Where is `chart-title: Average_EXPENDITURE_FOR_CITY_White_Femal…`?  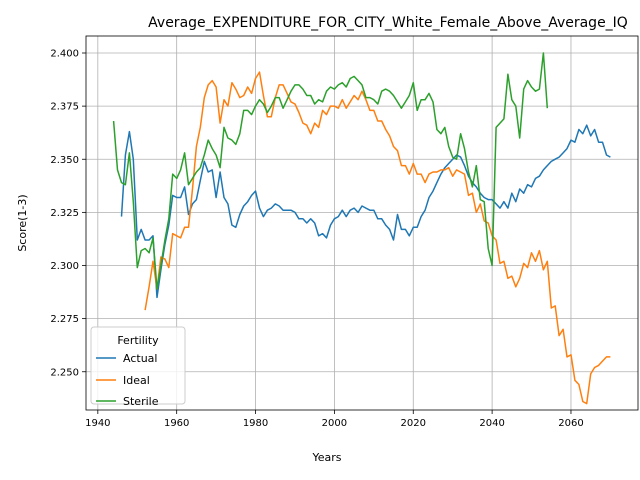
chart-title: Average_EXPENDITURE_FOR_CITY_White_Femal… is located at coordinates (388, 23).